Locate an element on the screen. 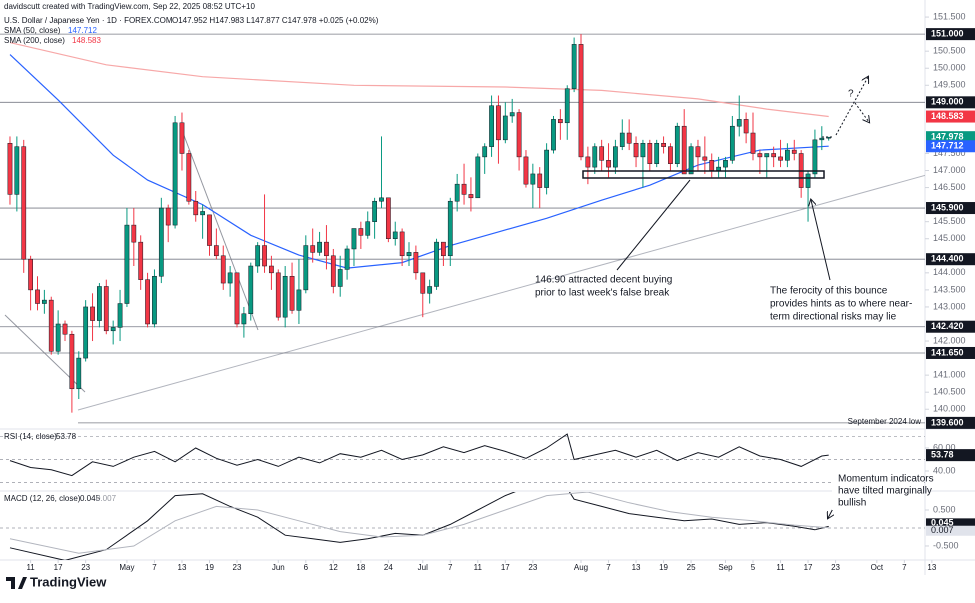 The width and height of the screenshot is (975, 603). y-tick-label: 60.00 is located at coordinates (944, 447).